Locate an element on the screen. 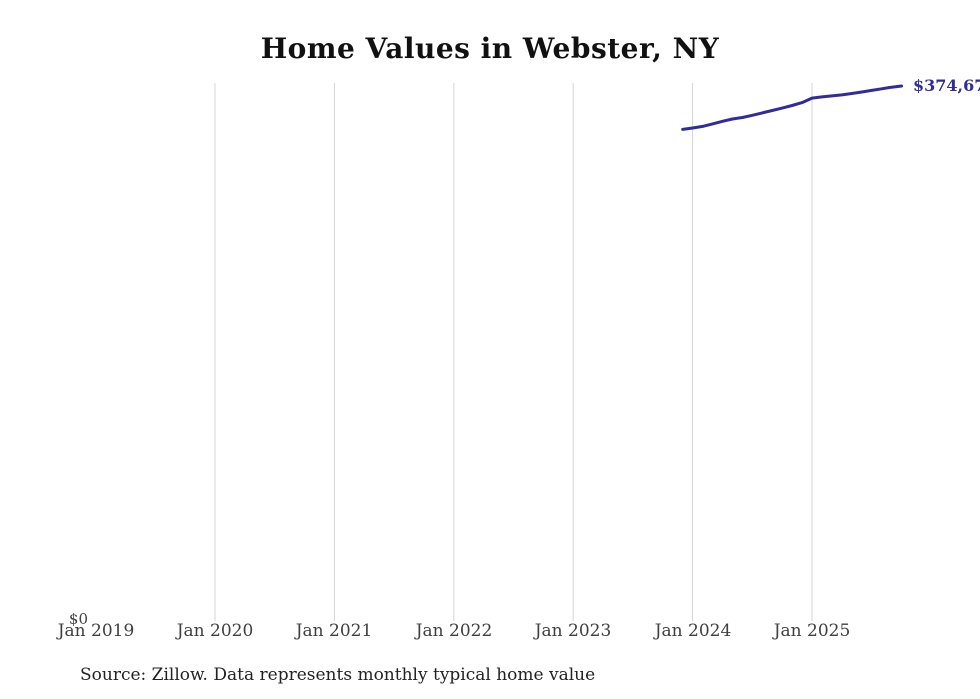  x-tick-label: Jan 2019 is located at coordinates (96, 631).